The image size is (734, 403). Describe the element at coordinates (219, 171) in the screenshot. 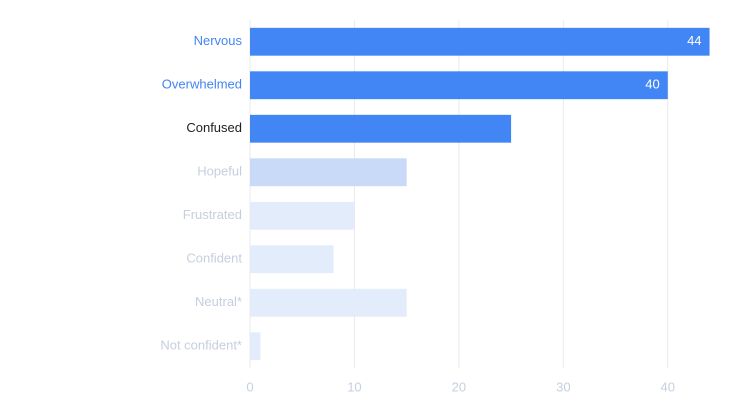

I see `category-label: Hopeful` at that location.